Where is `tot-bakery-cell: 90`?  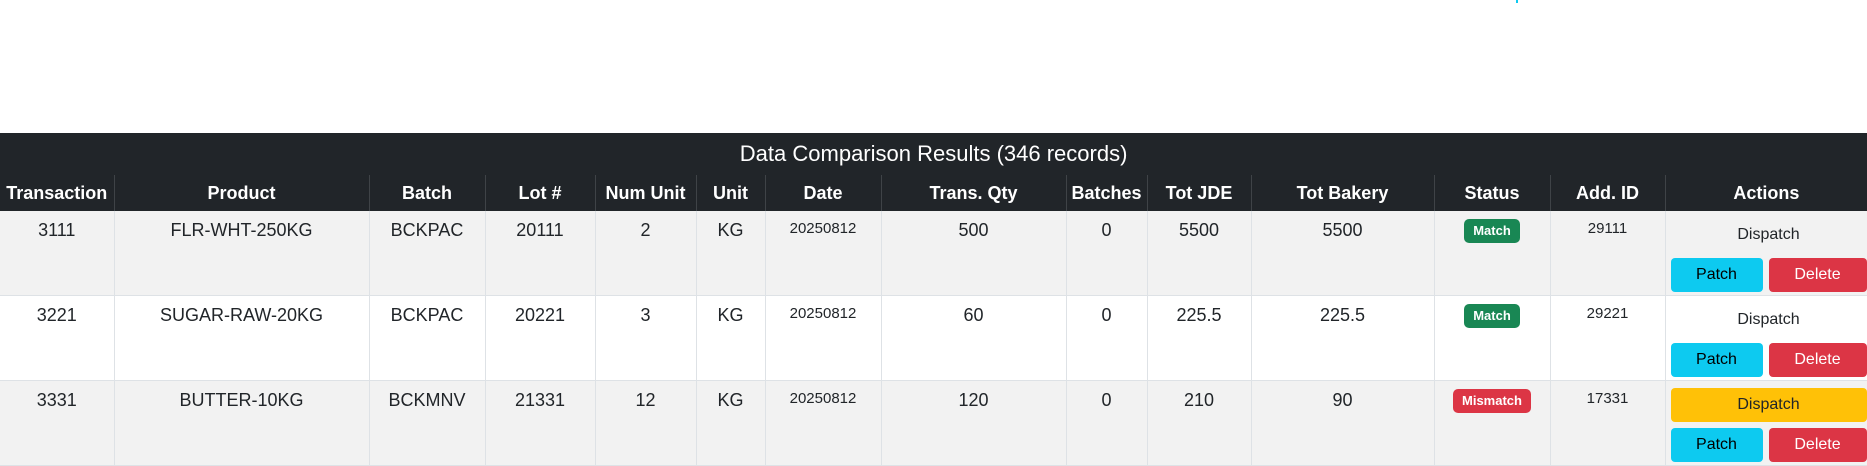 tot-bakery-cell: 90 is located at coordinates (1342, 423).